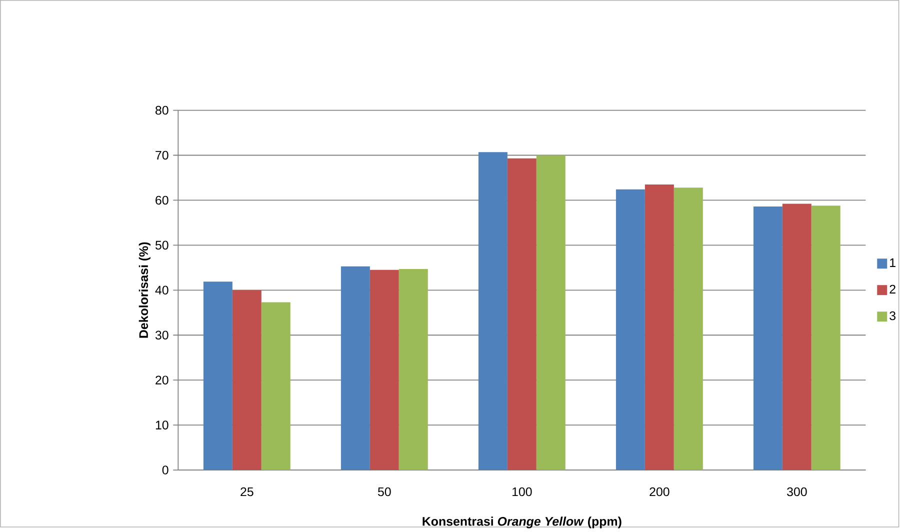  I want to click on x-tick-label: 25, so click(247, 491).